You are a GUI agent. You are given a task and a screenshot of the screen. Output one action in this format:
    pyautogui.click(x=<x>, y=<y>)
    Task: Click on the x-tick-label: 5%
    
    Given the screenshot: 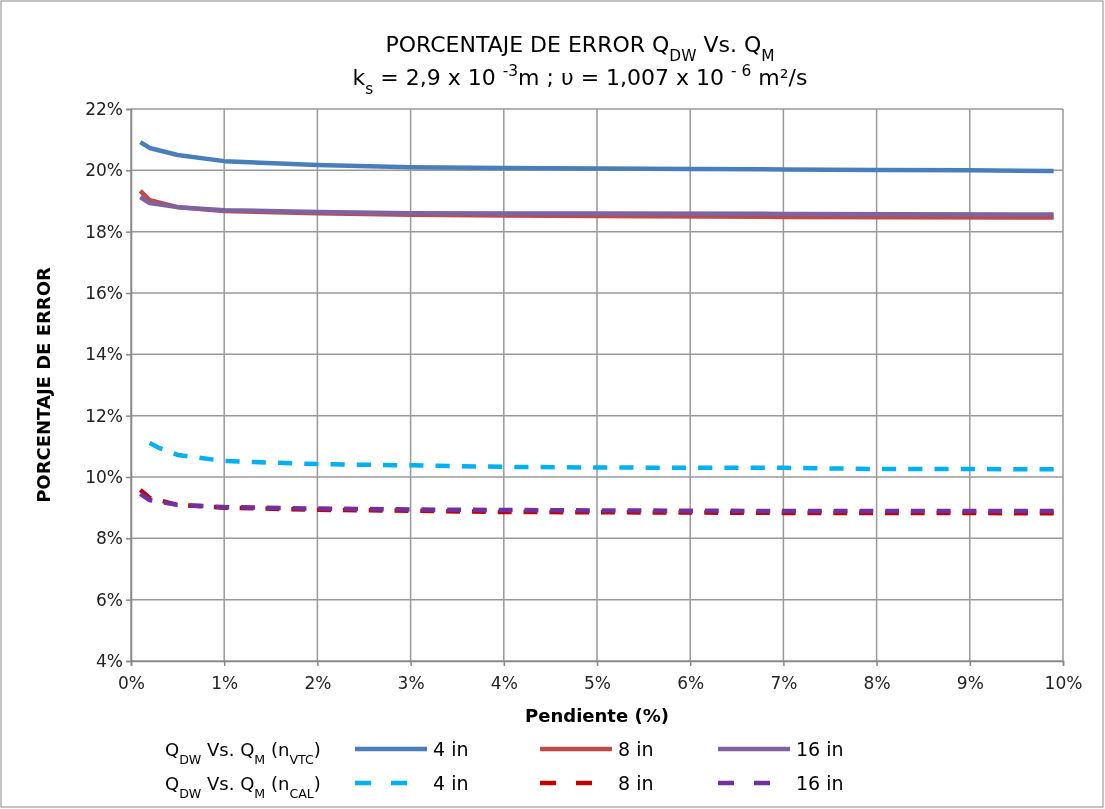 What is the action you would take?
    pyautogui.click(x=597, y=683)
    